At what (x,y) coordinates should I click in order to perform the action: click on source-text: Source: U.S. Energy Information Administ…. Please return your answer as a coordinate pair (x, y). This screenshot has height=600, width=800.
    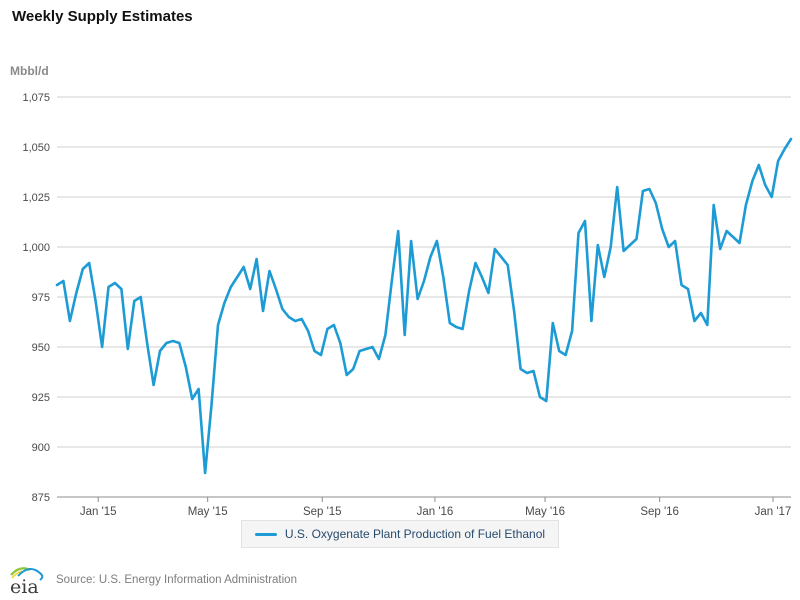
    Looking at the image, I should click on (176, 580).